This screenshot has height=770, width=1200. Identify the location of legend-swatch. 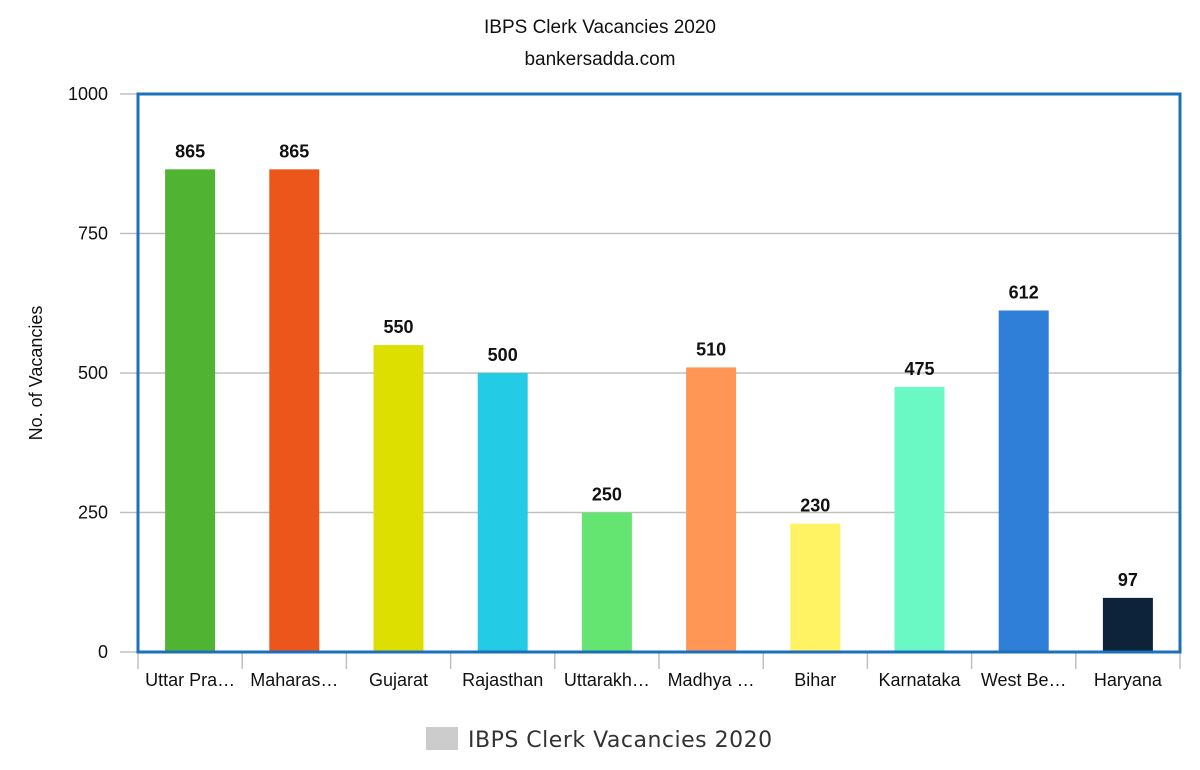
(442, 738).